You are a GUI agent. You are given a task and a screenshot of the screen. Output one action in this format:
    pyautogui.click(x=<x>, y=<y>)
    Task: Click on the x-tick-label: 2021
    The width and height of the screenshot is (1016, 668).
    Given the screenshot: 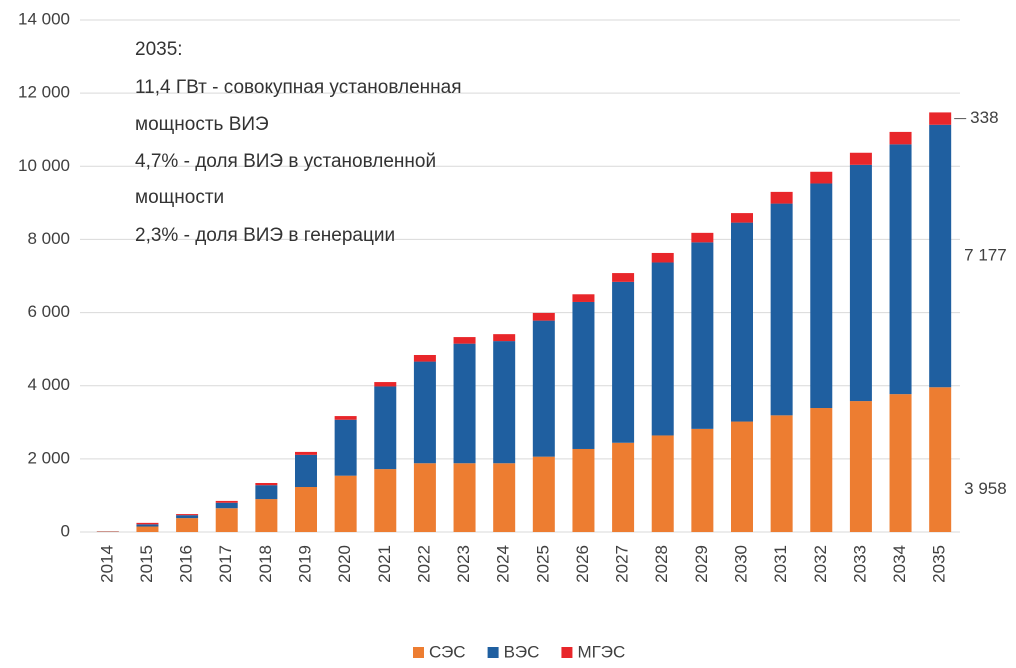 What is the action you would take?
    pyautogui.click(x=384, y=564)
    